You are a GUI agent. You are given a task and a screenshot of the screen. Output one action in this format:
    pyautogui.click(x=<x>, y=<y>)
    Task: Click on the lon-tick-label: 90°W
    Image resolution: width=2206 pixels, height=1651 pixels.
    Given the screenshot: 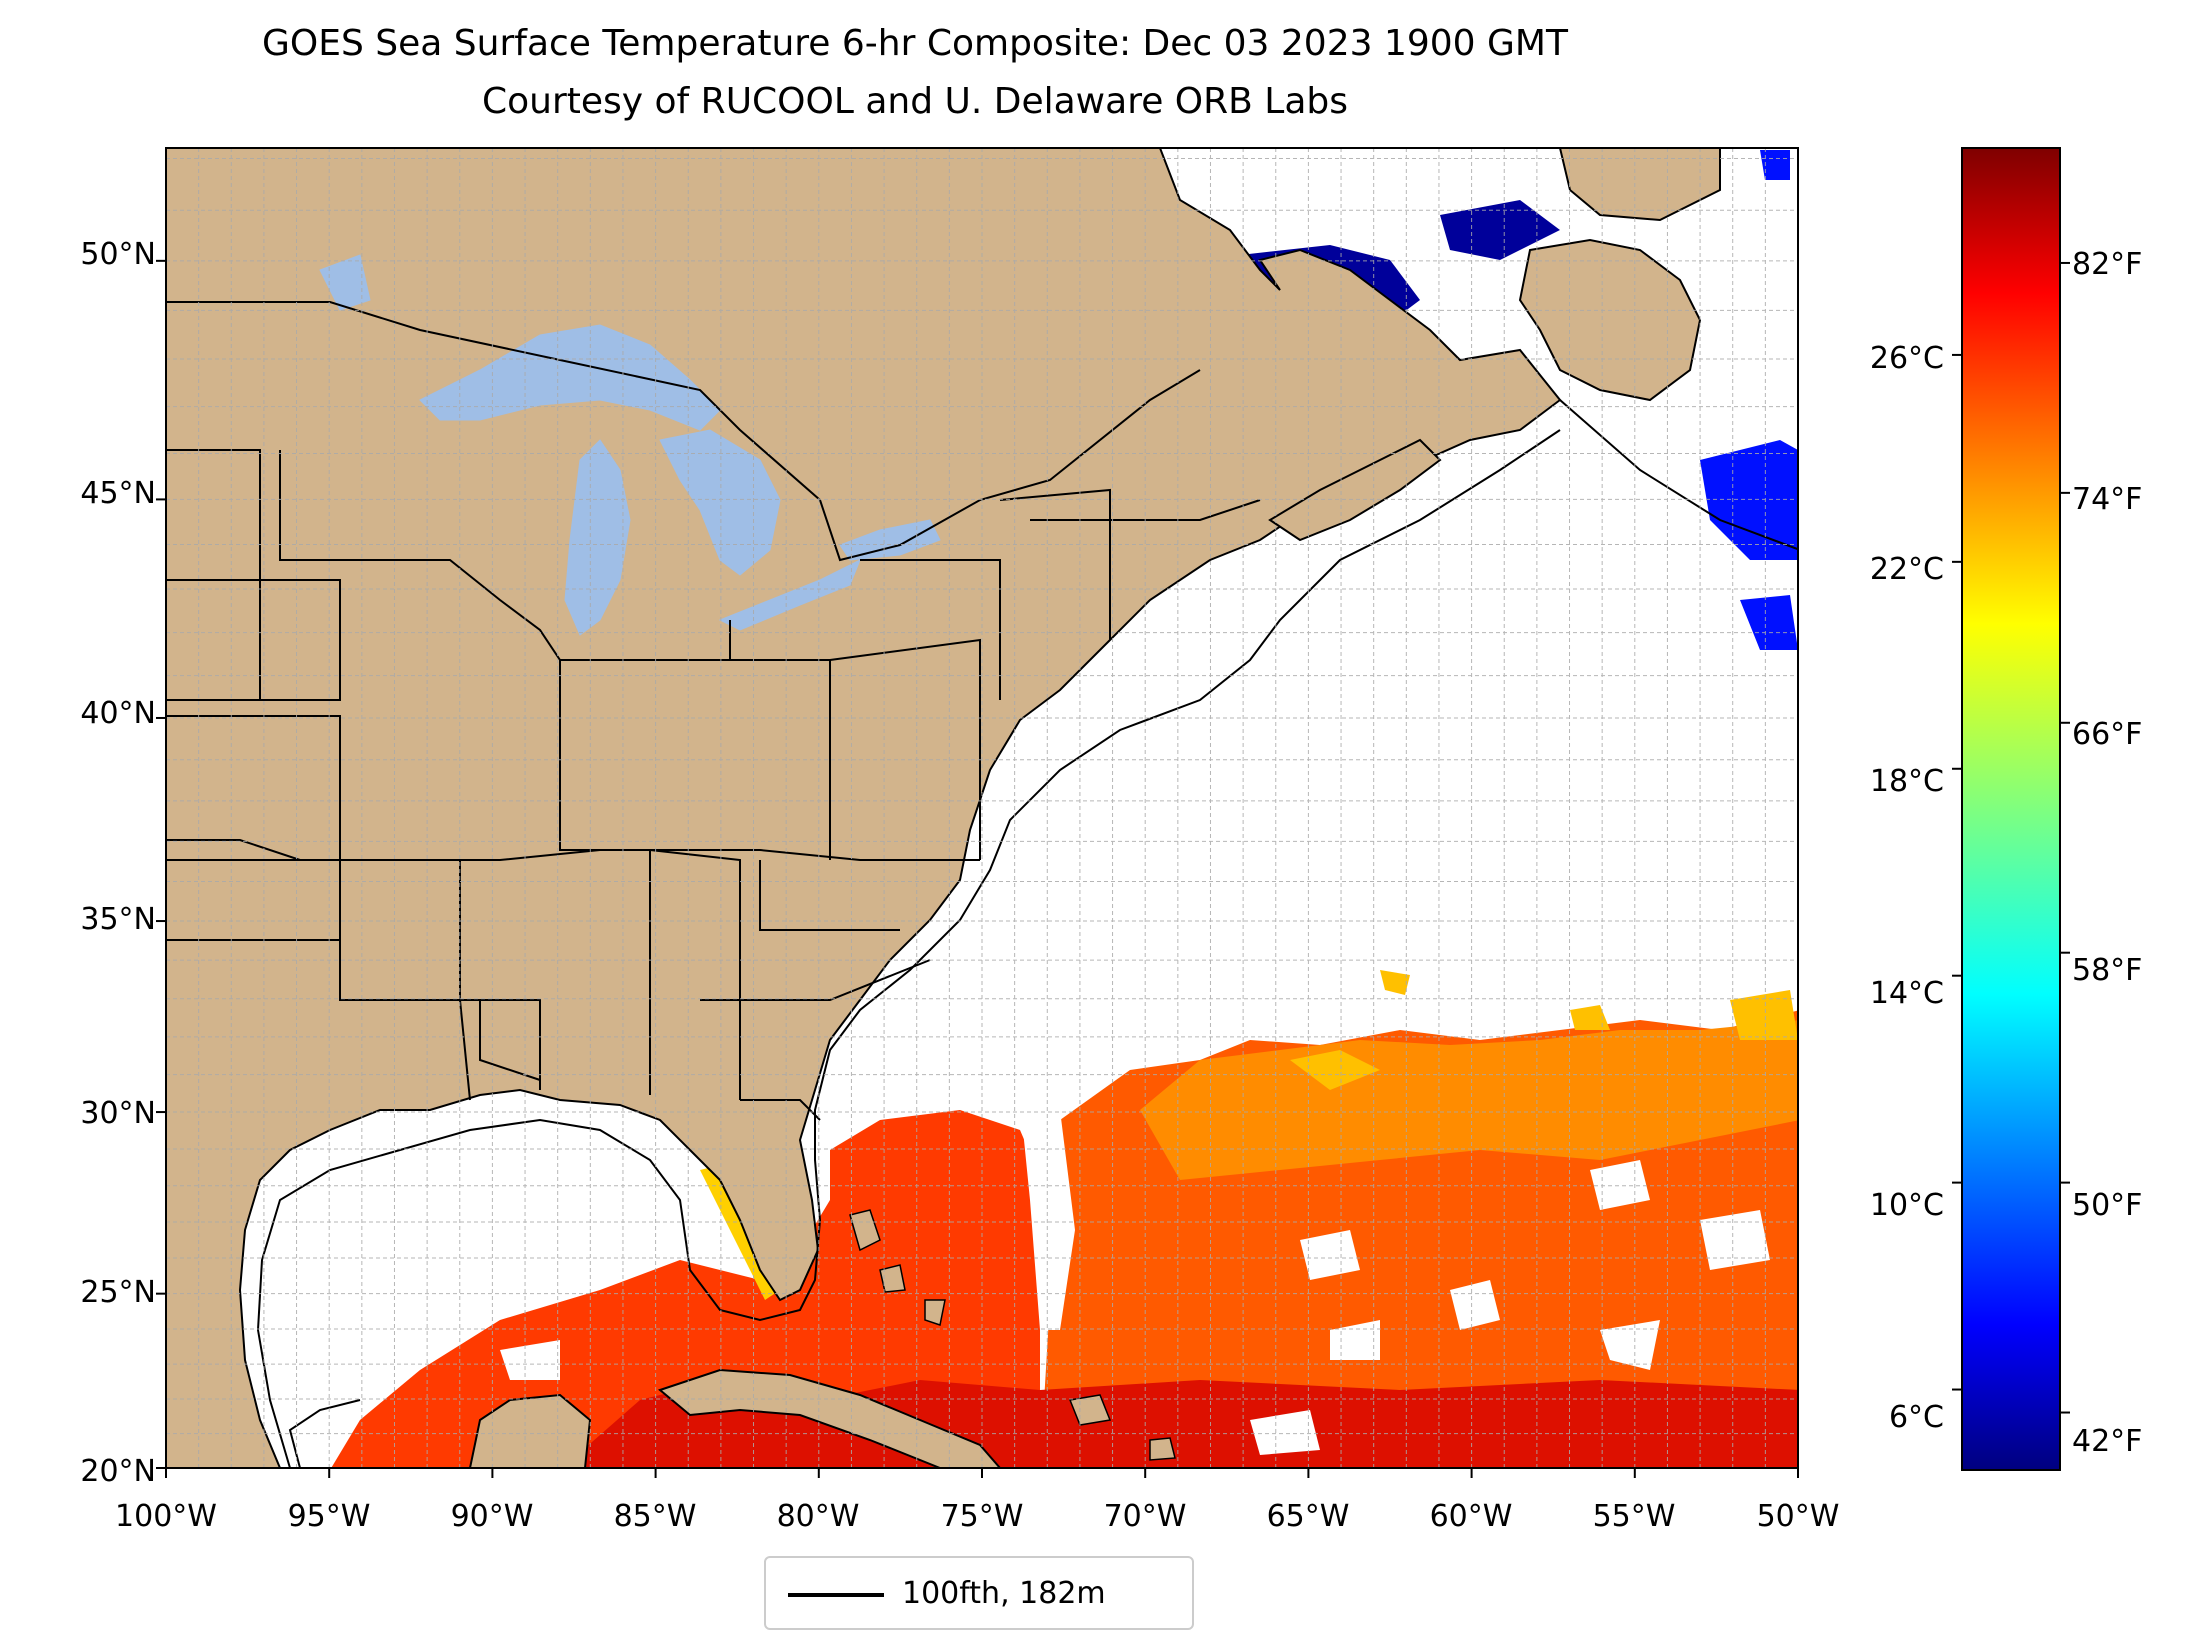 What is the action you would take?
    pyautogui.click(x=492, y=1516)
    